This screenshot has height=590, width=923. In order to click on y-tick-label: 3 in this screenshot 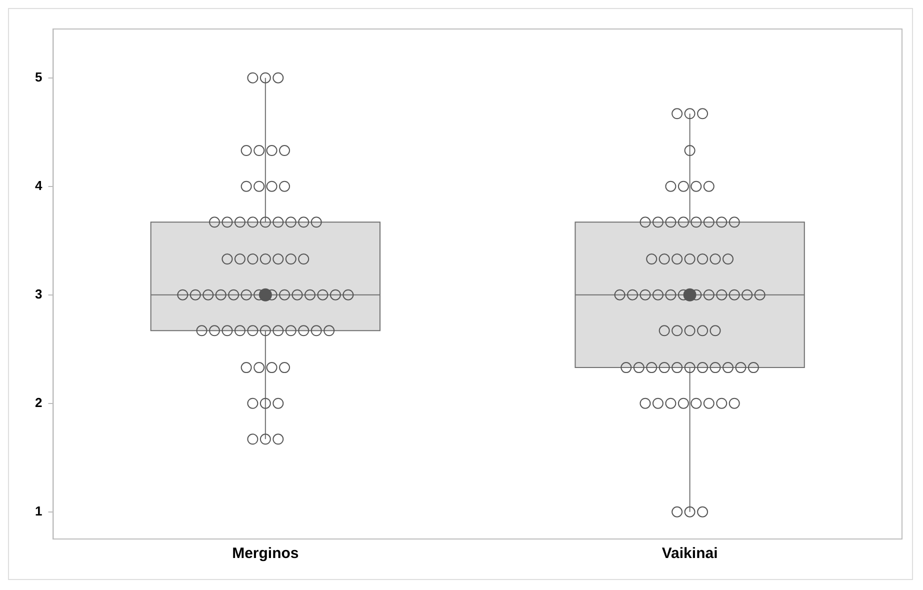, I will do `click(38, 294)`.